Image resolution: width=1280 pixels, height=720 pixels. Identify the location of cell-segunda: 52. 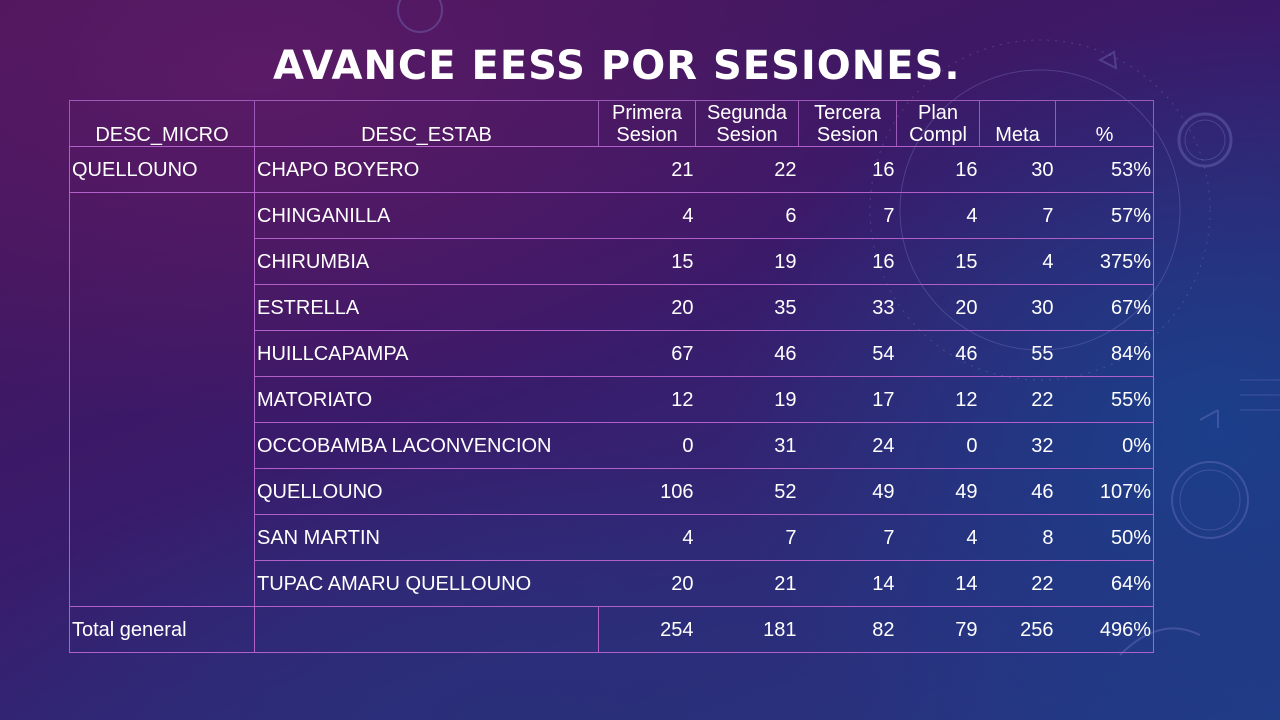
(747, 491).